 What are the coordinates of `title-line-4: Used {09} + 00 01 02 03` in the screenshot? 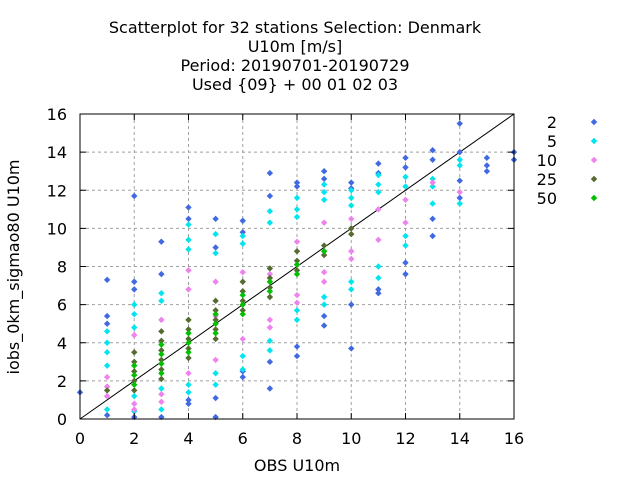 It's located at (295, 84).